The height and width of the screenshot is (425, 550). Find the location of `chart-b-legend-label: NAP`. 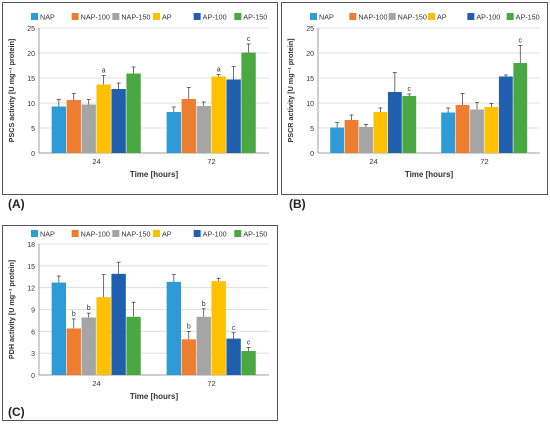

chart-b-legend-label: NAP is located at coordinates (326, 17).